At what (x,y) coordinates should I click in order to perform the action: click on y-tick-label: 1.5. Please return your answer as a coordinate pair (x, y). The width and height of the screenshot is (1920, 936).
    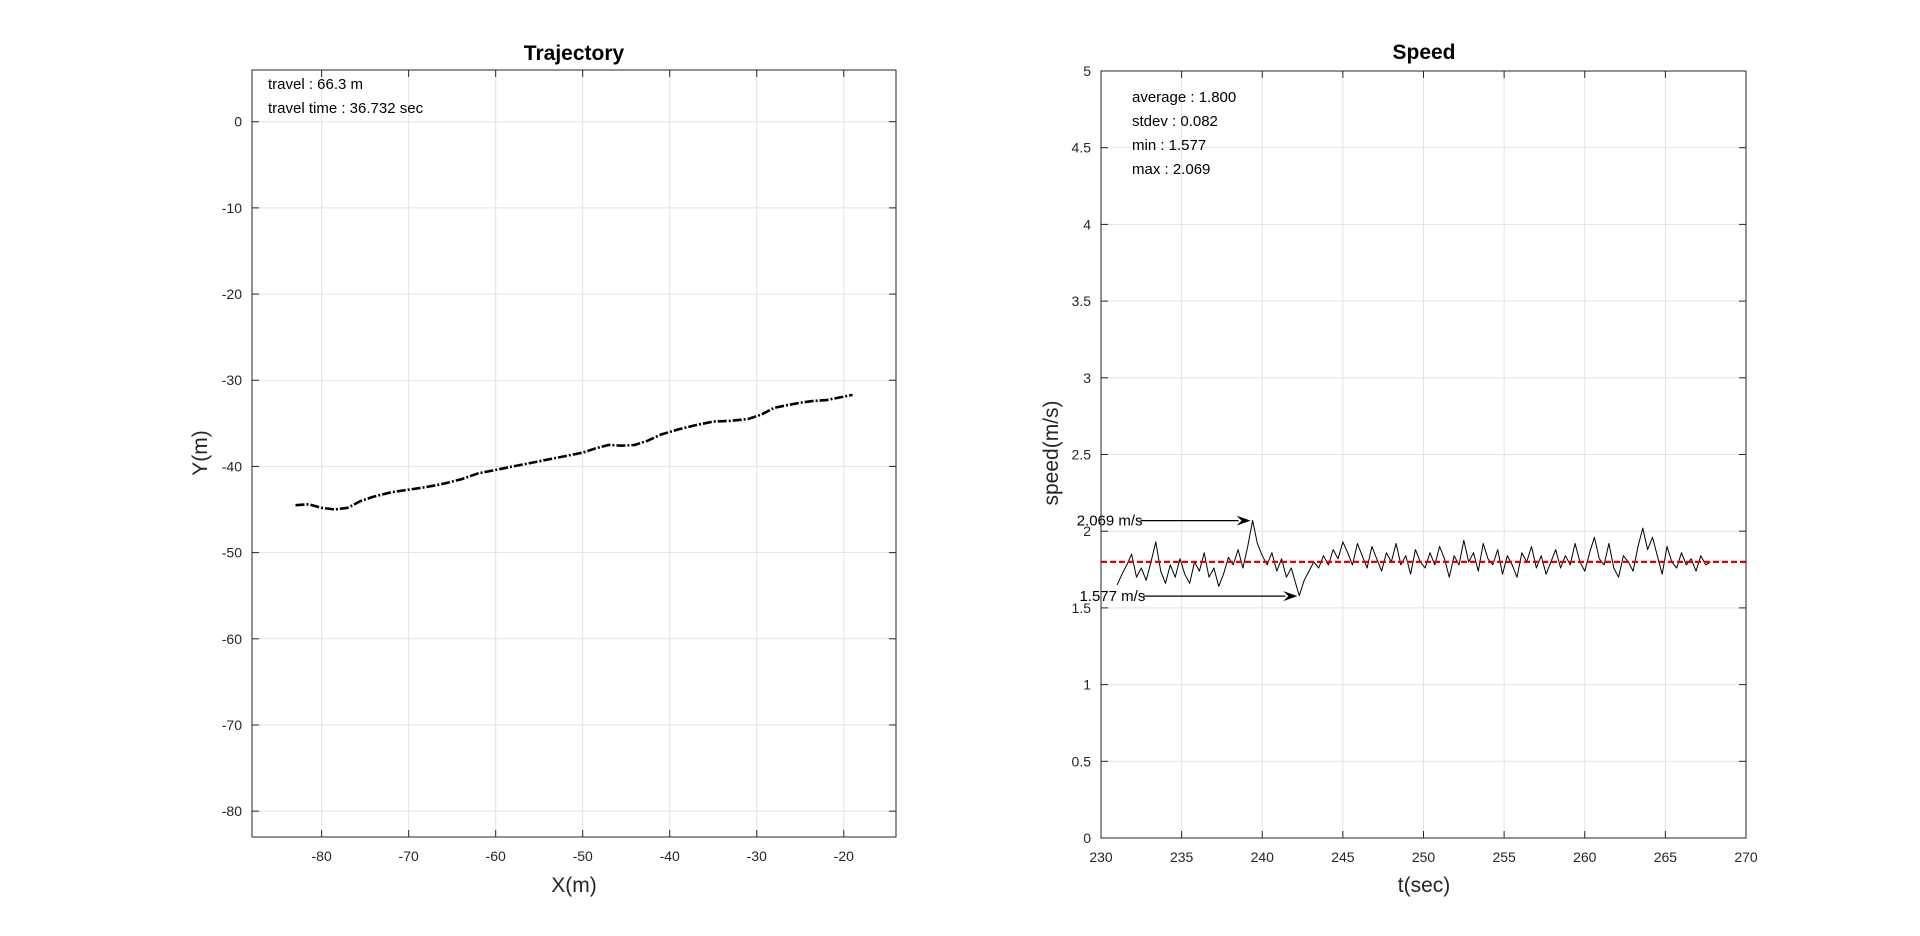
    Looking at the image, I should click on (1082, 608).